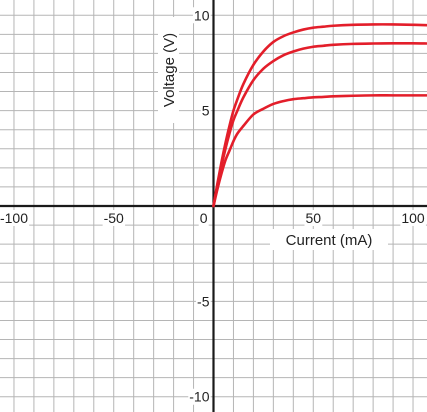 The height and width of the screenshot is (412, 427). I want to click on x-tick-label: 100, so click(413, 218).